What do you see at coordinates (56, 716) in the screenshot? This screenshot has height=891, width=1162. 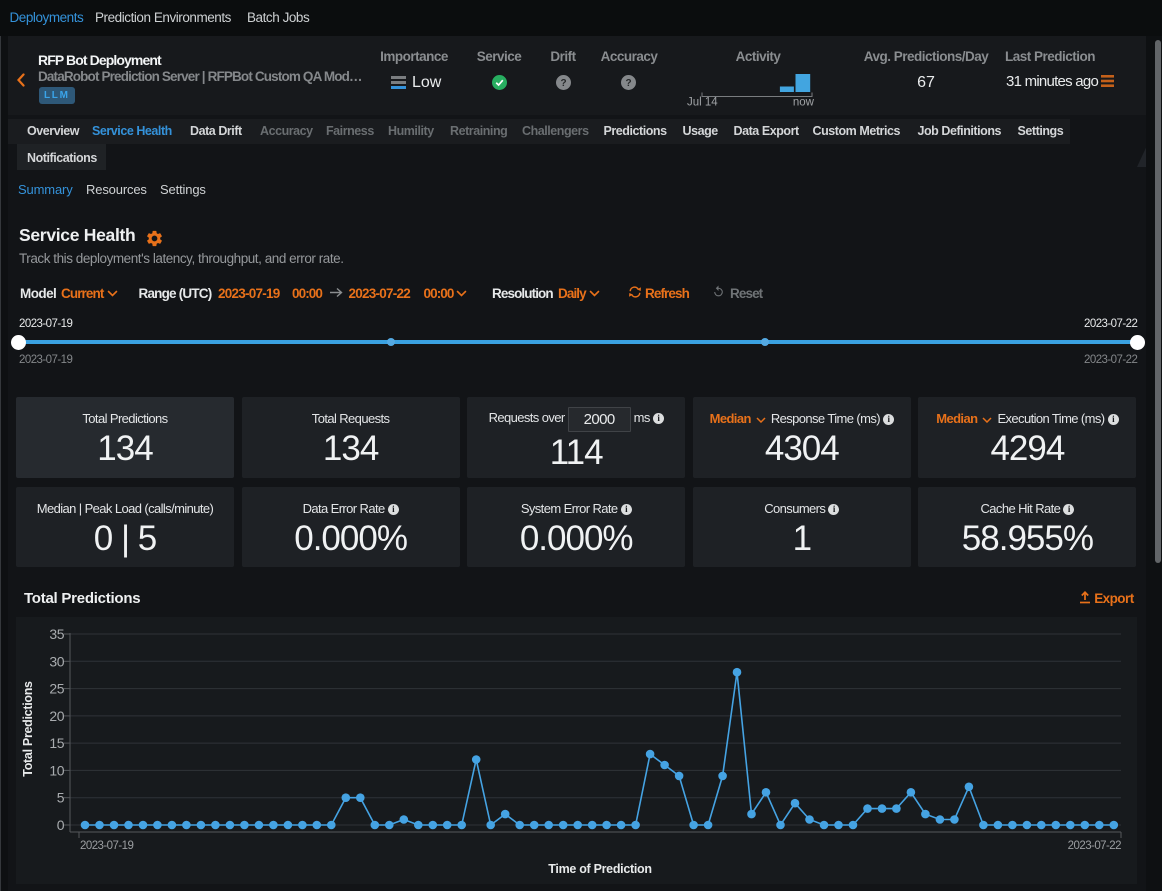 I see `svg-text: 20` at bounding box center [56, 716].